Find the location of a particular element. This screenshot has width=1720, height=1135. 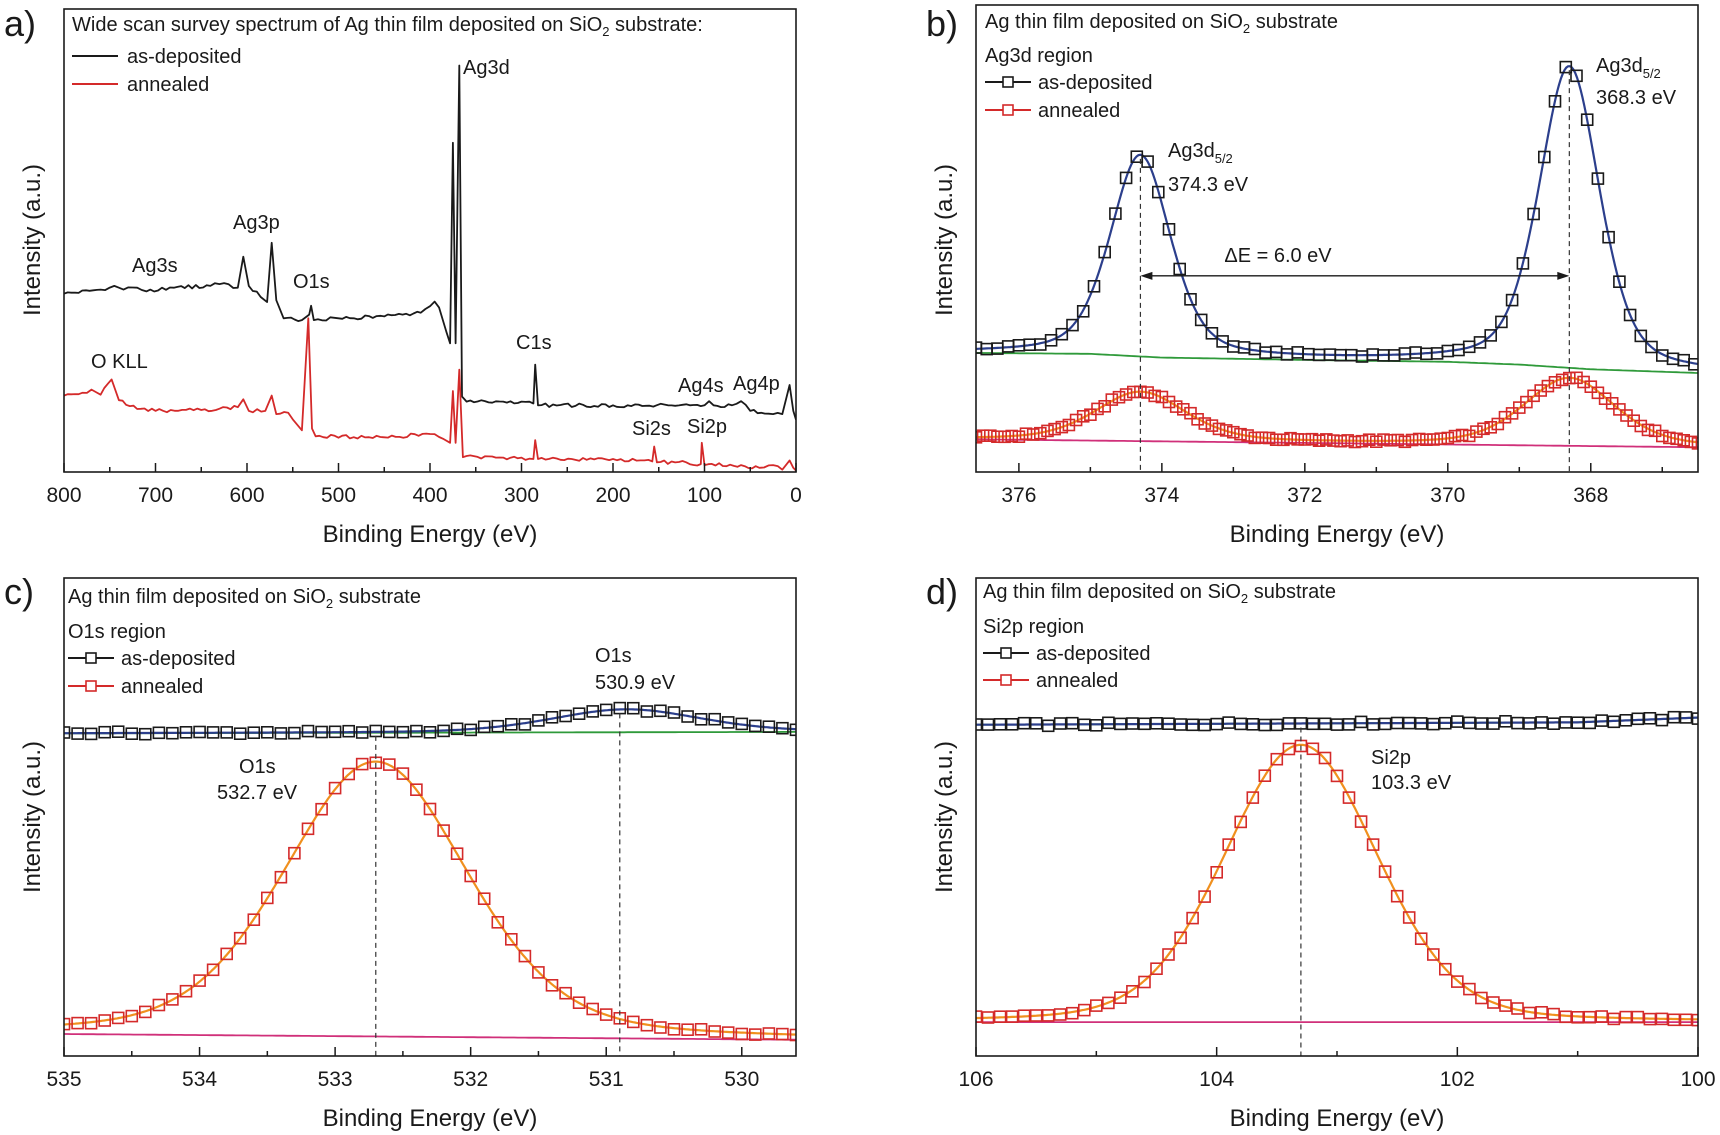

x-tick-label: 400 is located at coordinates (429, 495).